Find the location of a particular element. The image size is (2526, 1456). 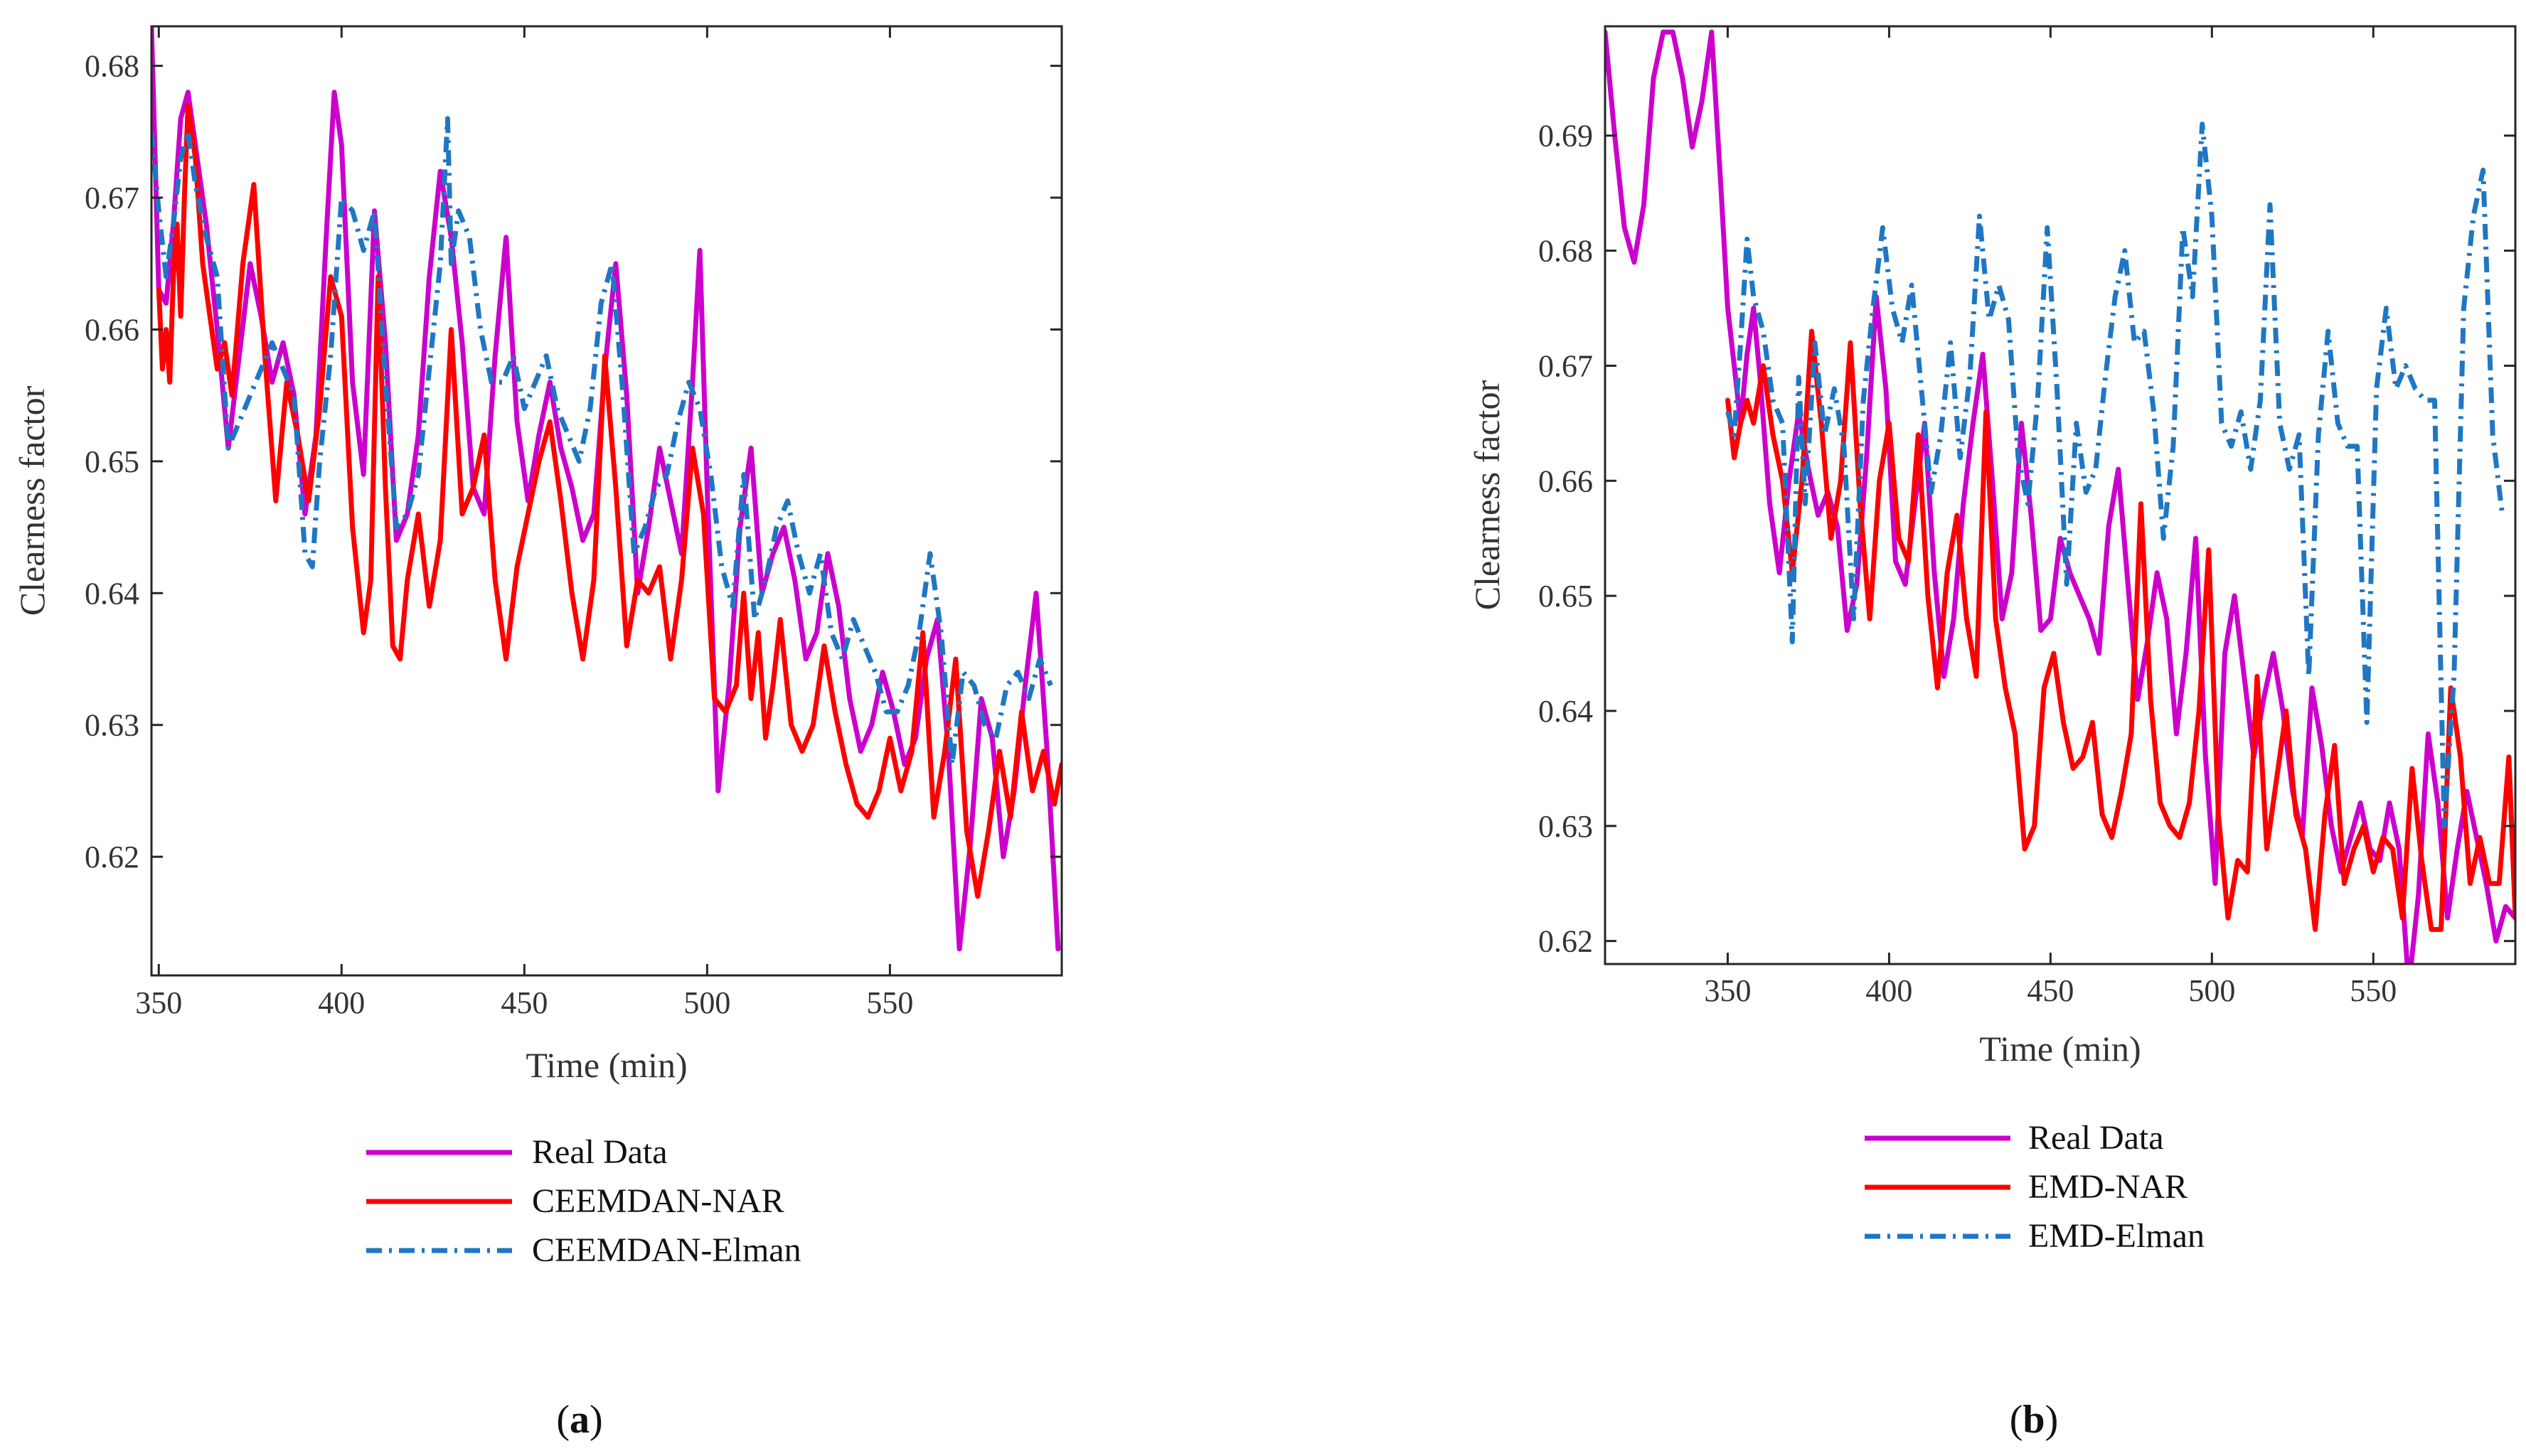

y-tick-label-b: 0.62 is located at coordinates (1566, 941).